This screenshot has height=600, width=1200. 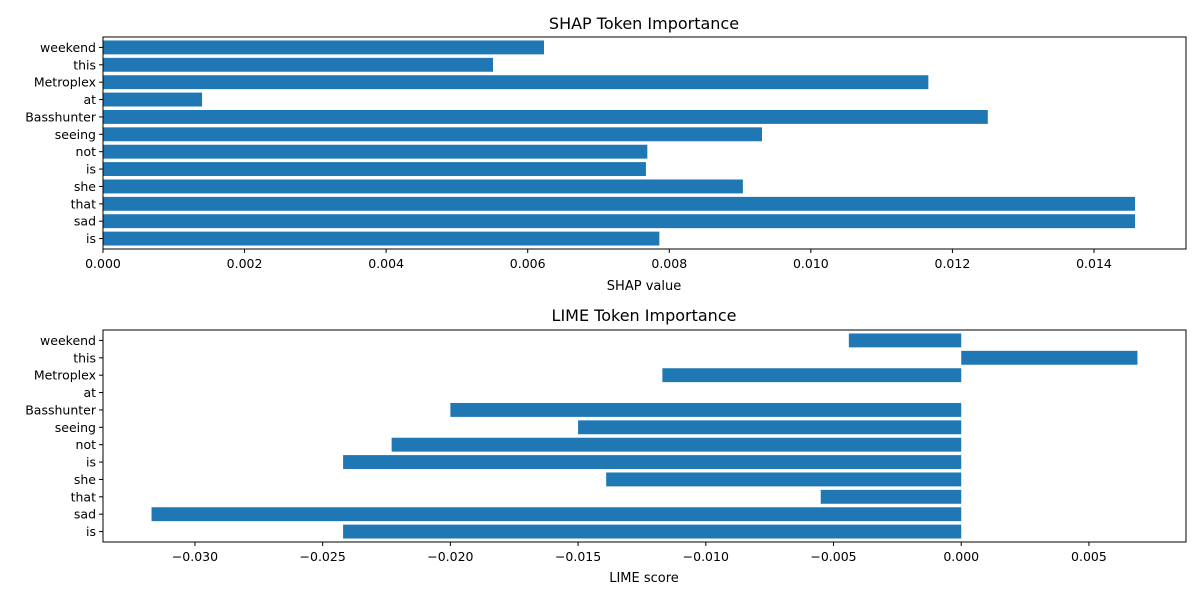 What do you see at coordinates (811, 263) in the screenshot?
I see `shap-x-tick-label: 0.010` at bounding box center [811, 263].